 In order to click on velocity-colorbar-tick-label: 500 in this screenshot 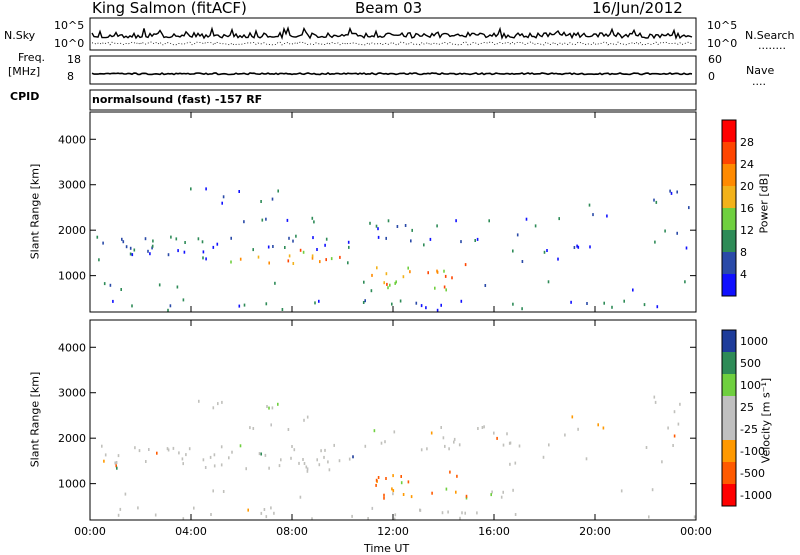, I will do `click(750, 363)`.